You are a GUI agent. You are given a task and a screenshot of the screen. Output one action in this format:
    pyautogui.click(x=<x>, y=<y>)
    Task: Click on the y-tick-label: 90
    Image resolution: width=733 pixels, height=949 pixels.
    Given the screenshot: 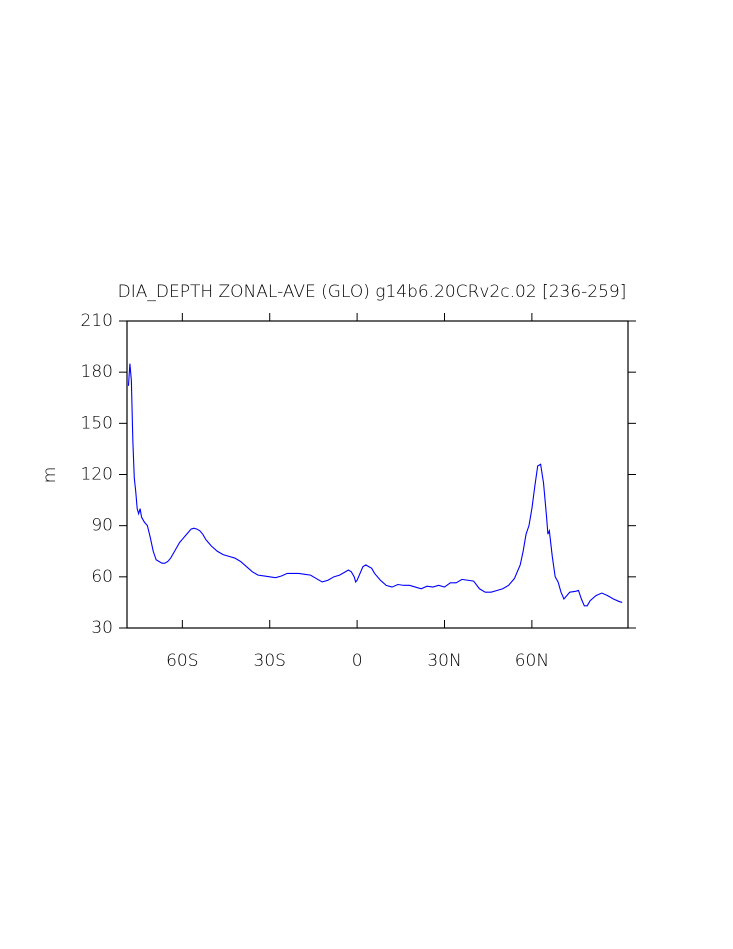 What is the action you would take?
    pyautogui.click(x=102, y=526)
    